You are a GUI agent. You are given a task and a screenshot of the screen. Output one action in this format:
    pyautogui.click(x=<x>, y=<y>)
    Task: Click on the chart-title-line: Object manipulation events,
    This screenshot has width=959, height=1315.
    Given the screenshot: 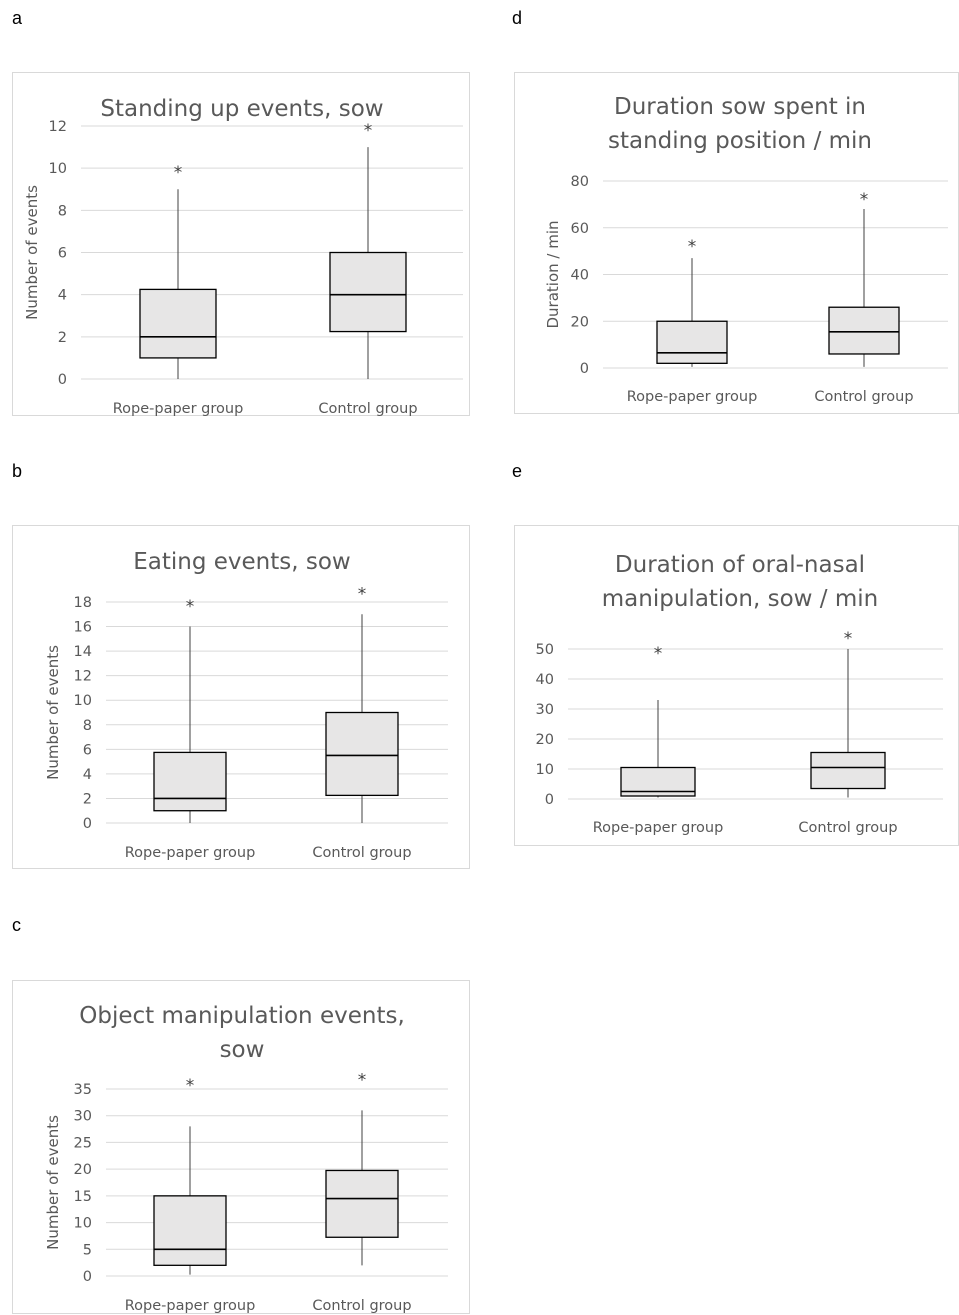 What is the action you would take?
    pyautogui.click(x=242, y=1016)
    